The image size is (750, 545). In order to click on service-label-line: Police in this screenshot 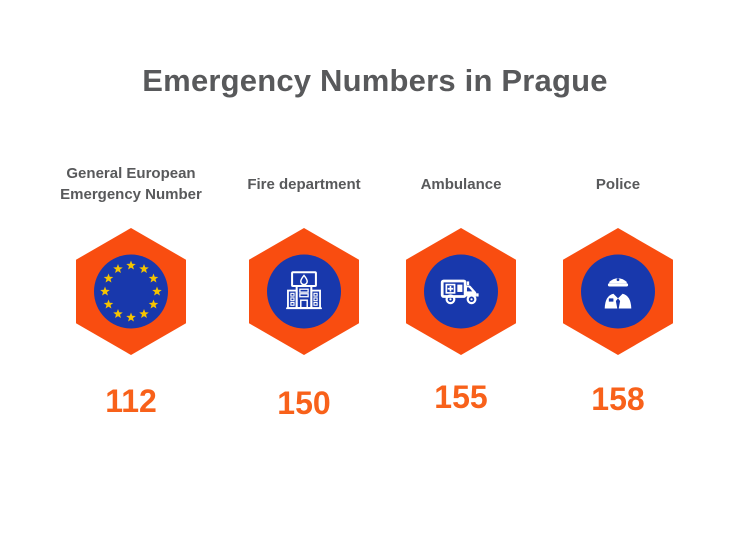, I will do `click(618, 184)`.